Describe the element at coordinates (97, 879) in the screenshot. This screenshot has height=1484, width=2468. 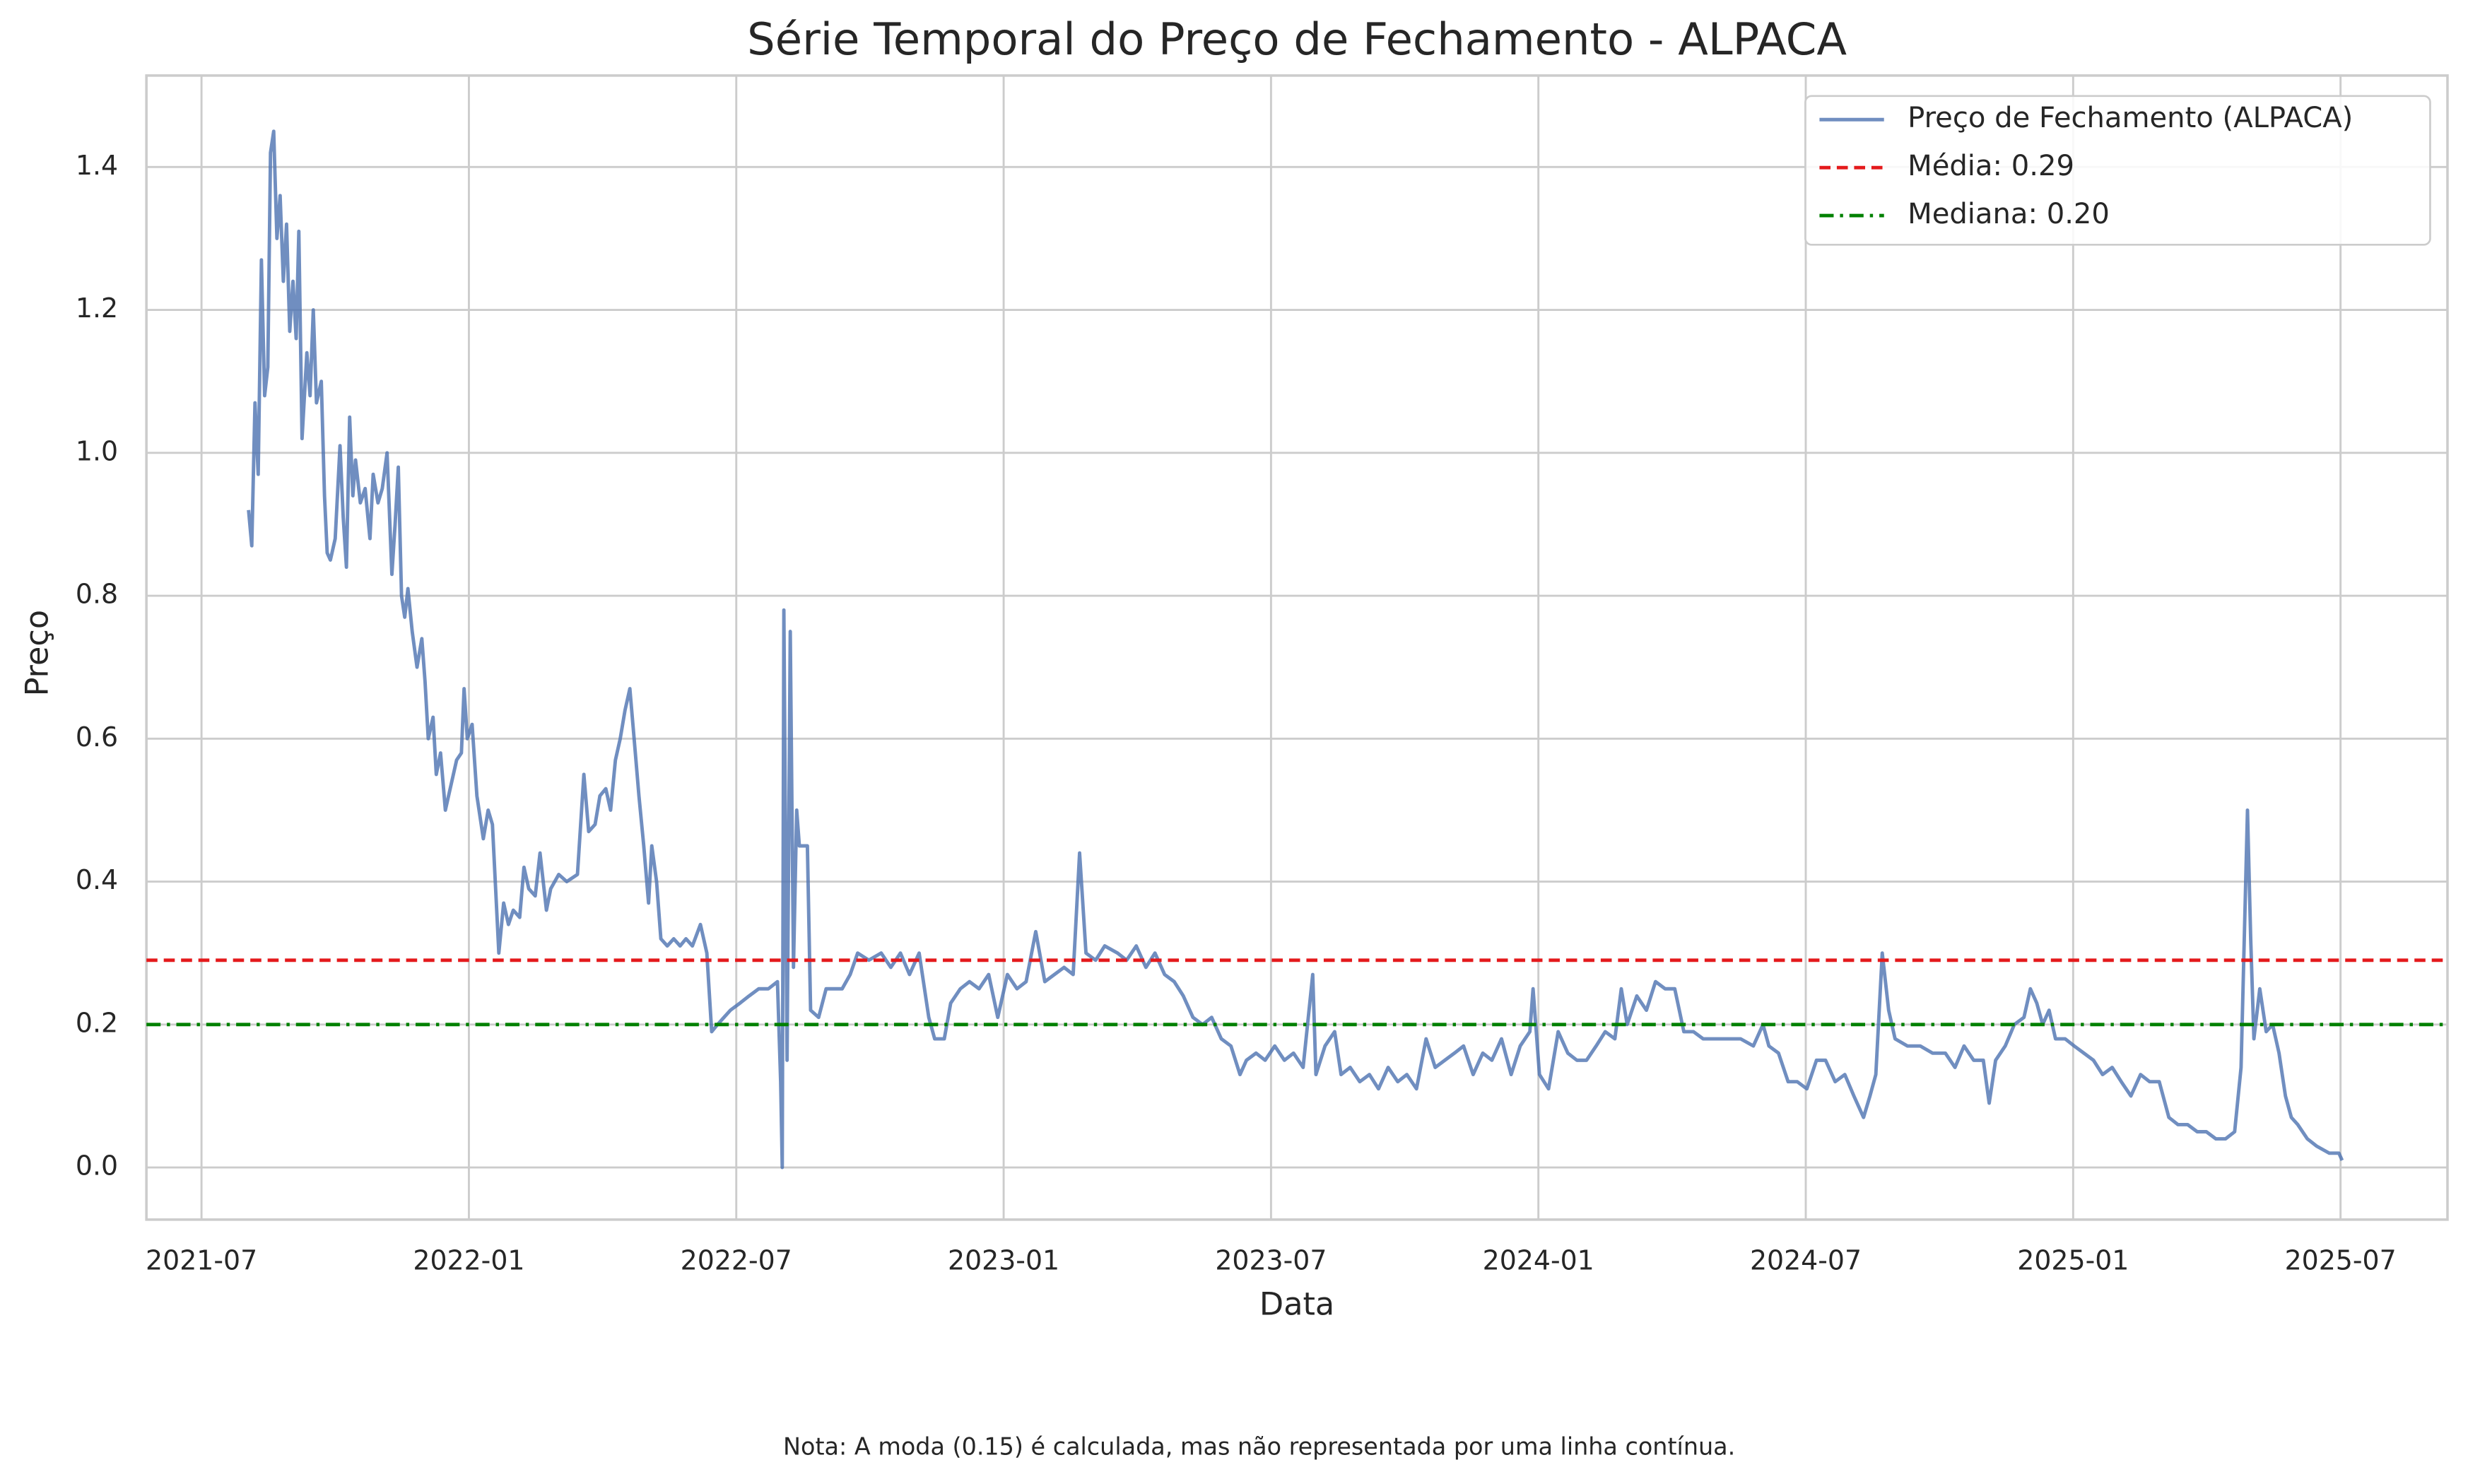
I see `y-tick-label: 0.4` at that location.